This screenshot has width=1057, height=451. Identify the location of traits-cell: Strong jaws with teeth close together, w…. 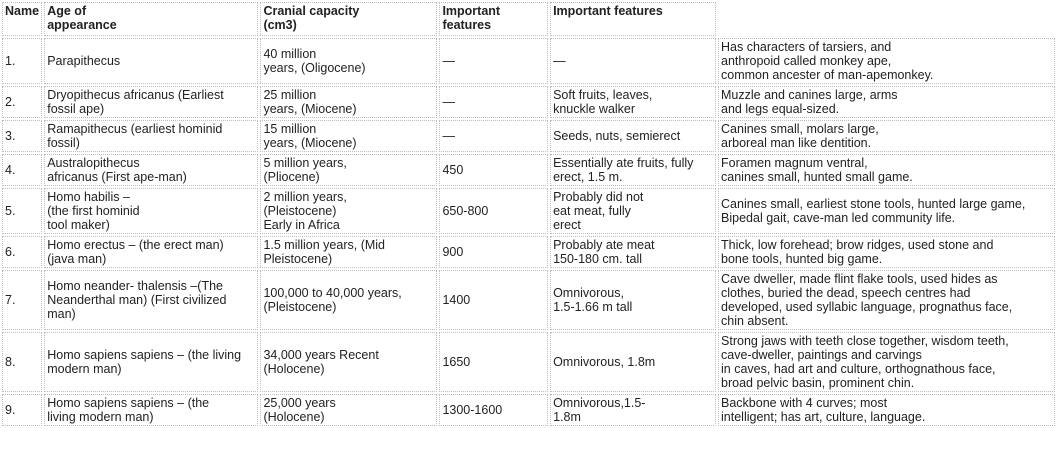
(886, 362).